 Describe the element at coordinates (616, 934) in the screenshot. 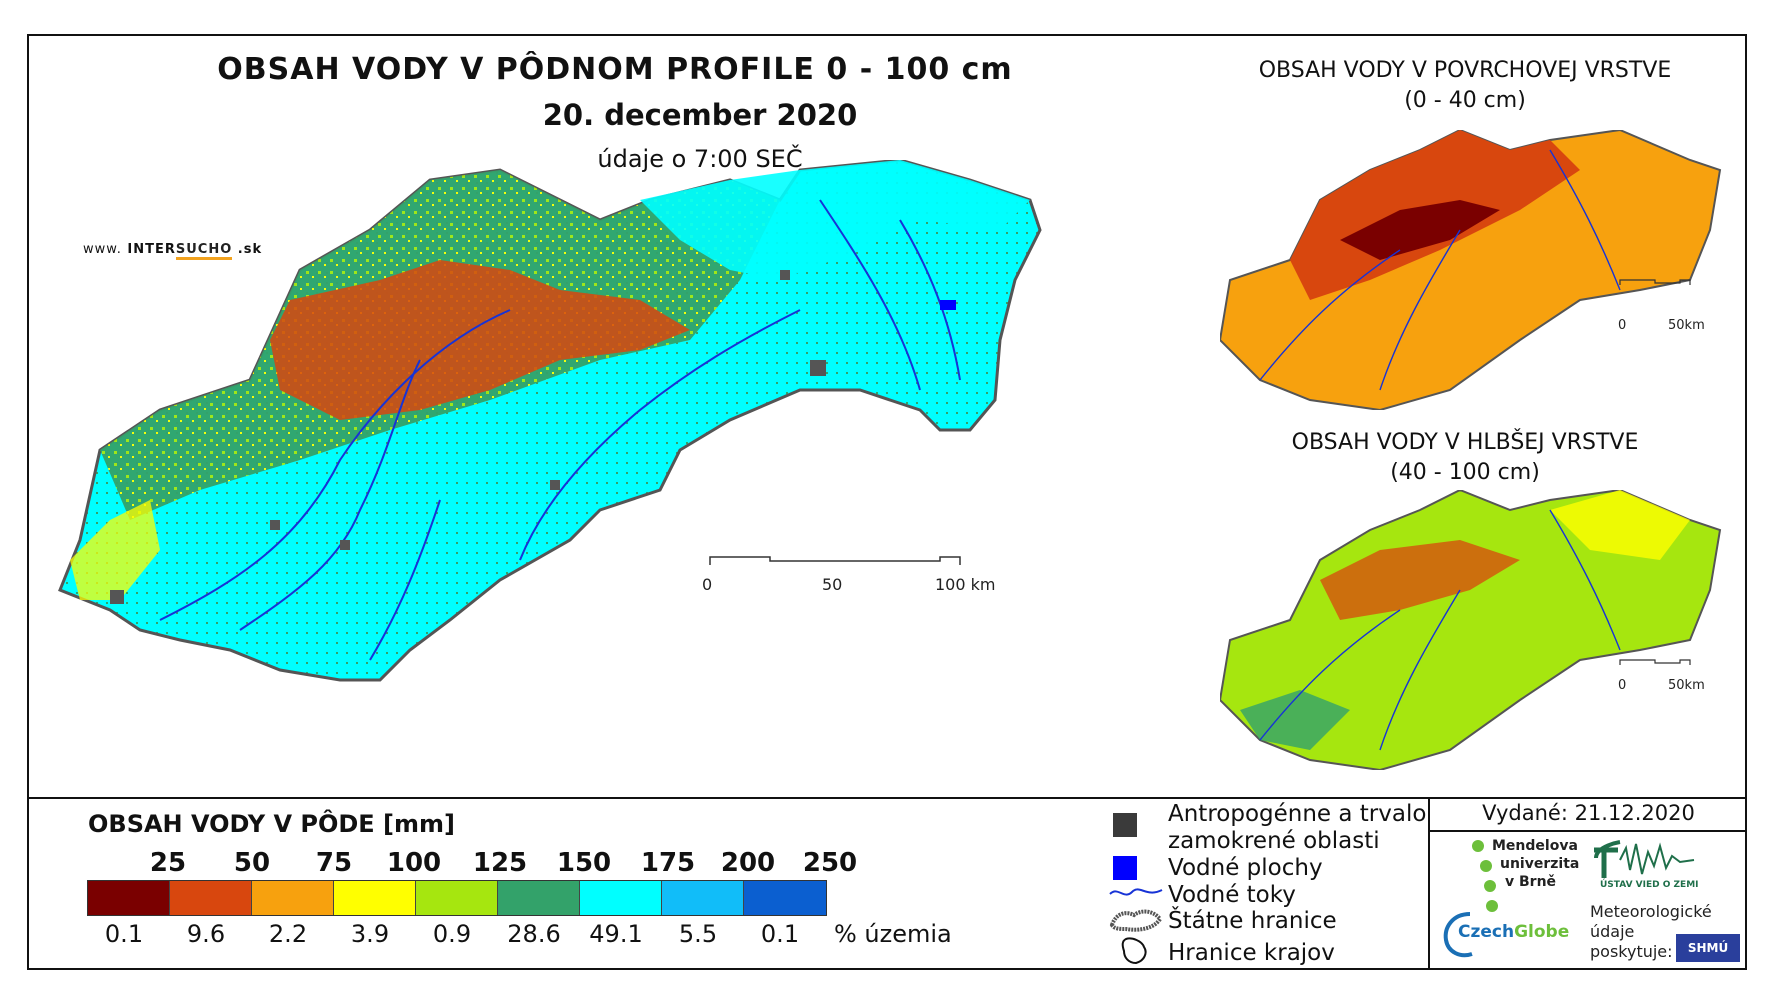

I see `percent-value: 49.1` at that location.